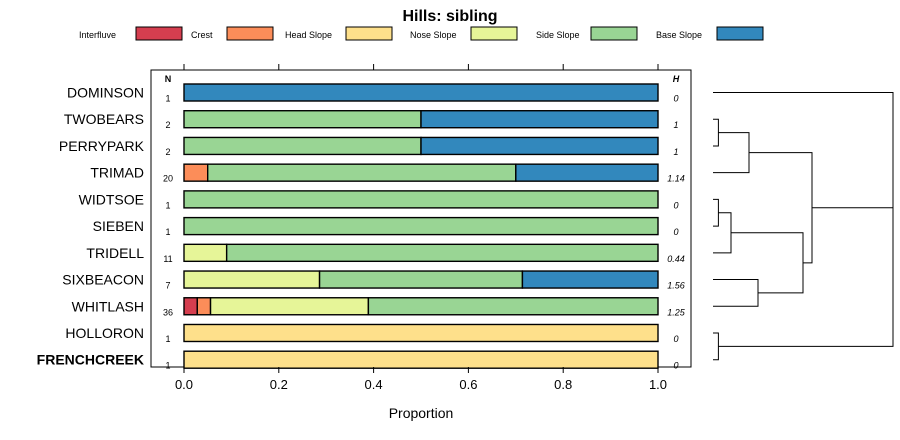 This screenshot has width=900, height=440. What do you see at coordinates (103, 280) in the screenshot?
I see `row-label: SIXBEACON` at bounding box center [103, 280].